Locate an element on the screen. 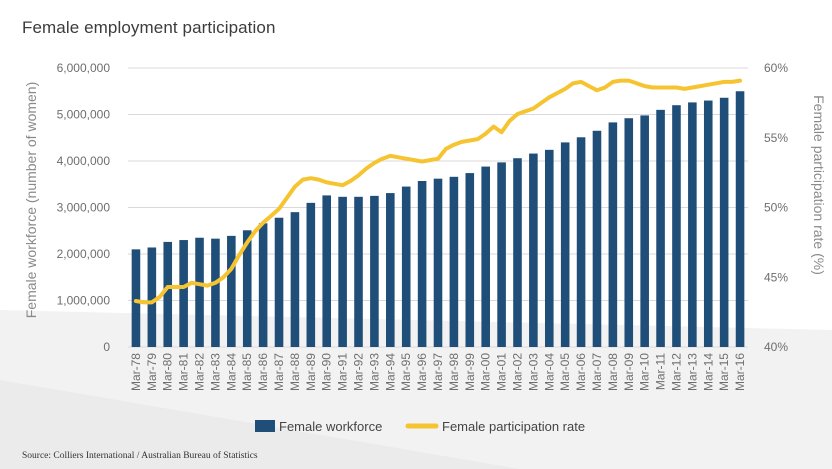 This screenshot has width=832, height=469. x-tick-label: Mar-09 is located at coordinates (629, 372).